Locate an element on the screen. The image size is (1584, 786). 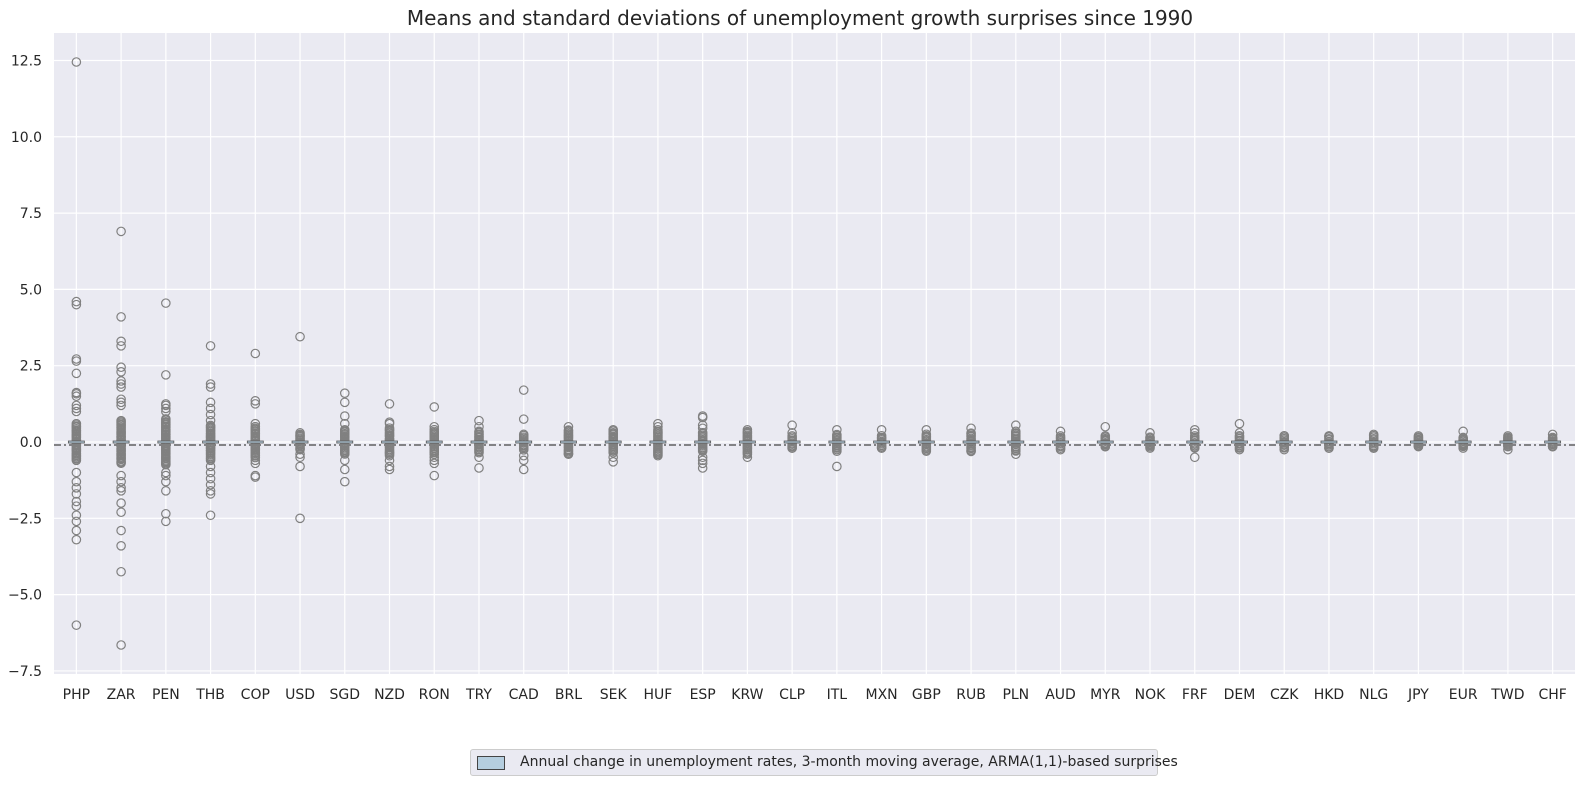
x-tick-label: HKD is located at coordinates (1329, 695).